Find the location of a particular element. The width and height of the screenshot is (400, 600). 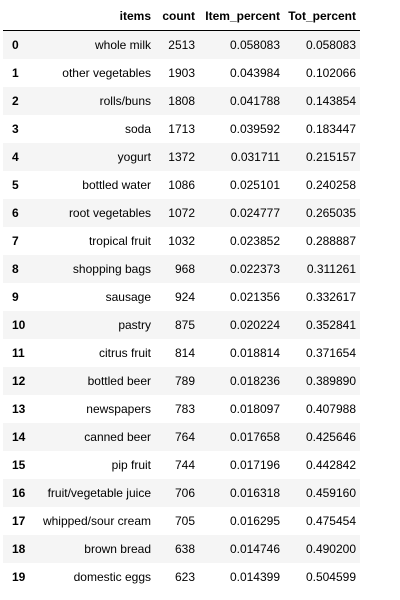

table-row: 18 brown bread 638 0.014746 0.490200 is located at coordinates (181, 549).